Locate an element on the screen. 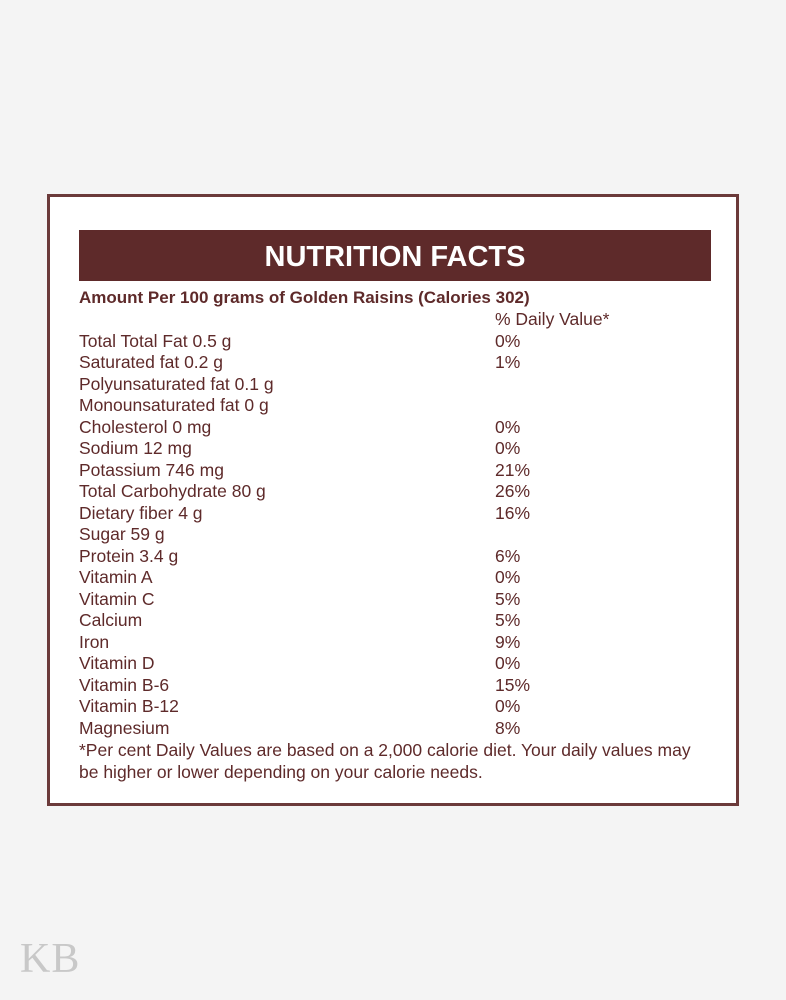 This screenshot has height=1000, width=786. nutrient-name: Total Carbohydrate 80 g is located at coordinates (172, 491).